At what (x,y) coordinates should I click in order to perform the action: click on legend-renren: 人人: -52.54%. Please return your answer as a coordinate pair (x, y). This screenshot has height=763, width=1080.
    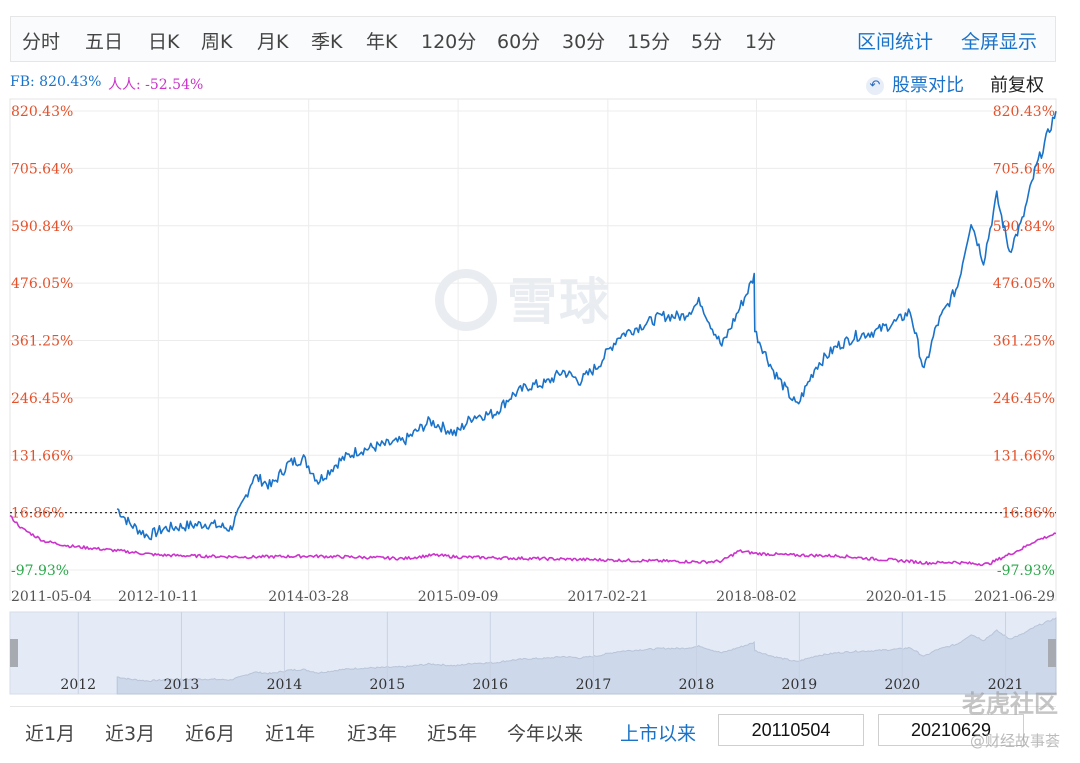
    Looking at the image, I should click on (156, 85).